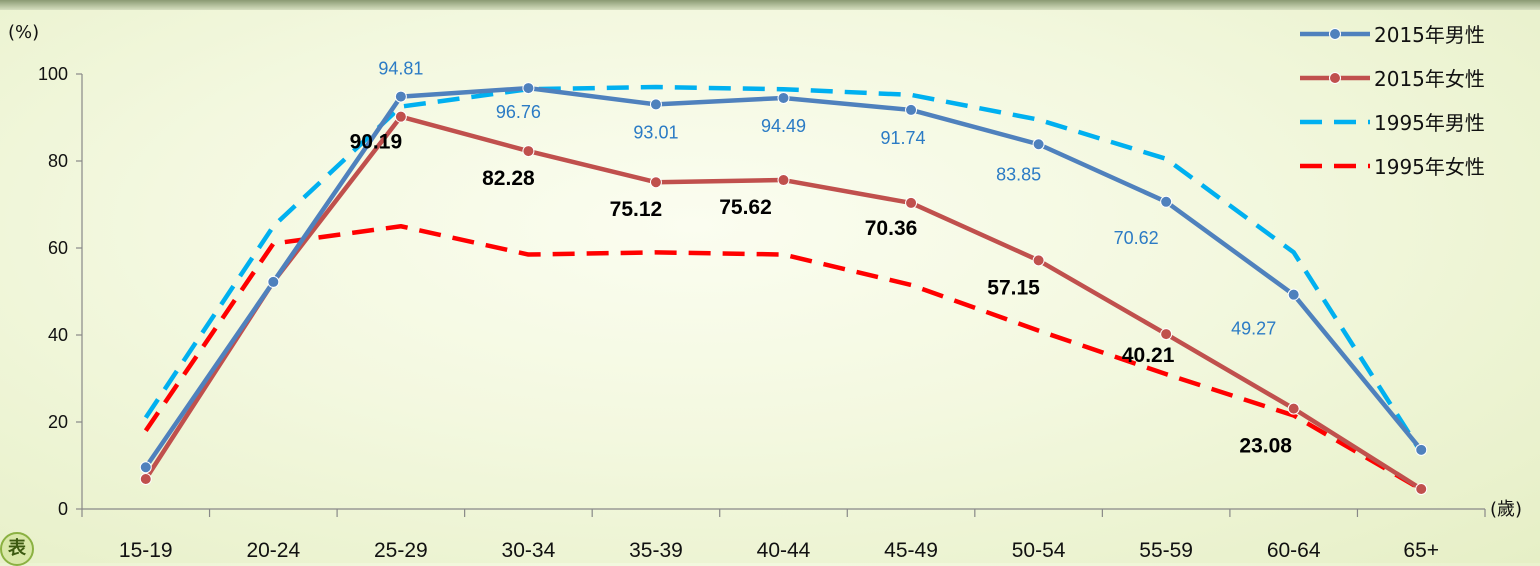  Describe the element at coordinates (891, 228) in the screenshot. I see `data-label-2015-female: 70.36` at that location.